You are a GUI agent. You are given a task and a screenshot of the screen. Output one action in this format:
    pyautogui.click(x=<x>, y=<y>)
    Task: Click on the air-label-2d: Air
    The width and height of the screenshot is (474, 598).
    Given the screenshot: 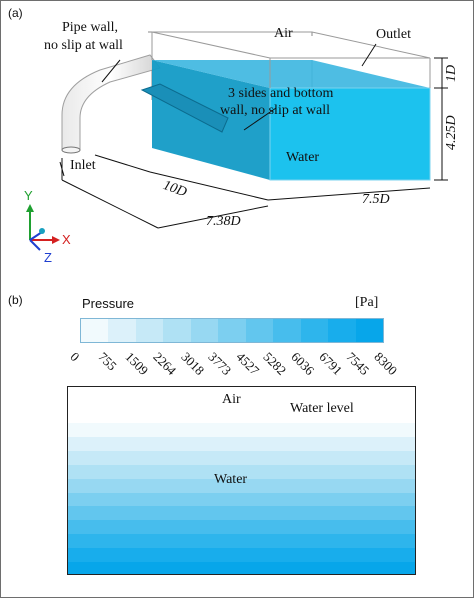 What is the action you would take?
    pyautogui.click(x=231, y=399)
    